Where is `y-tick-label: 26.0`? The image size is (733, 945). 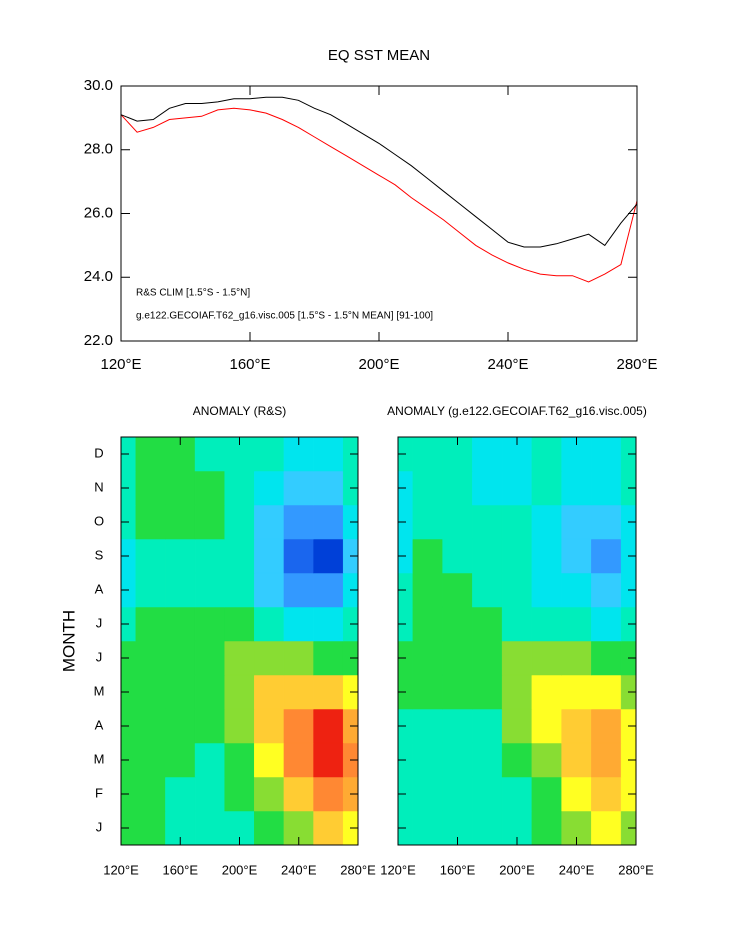 y-tick-label: 26.0 is located at coordinates (98, 212).